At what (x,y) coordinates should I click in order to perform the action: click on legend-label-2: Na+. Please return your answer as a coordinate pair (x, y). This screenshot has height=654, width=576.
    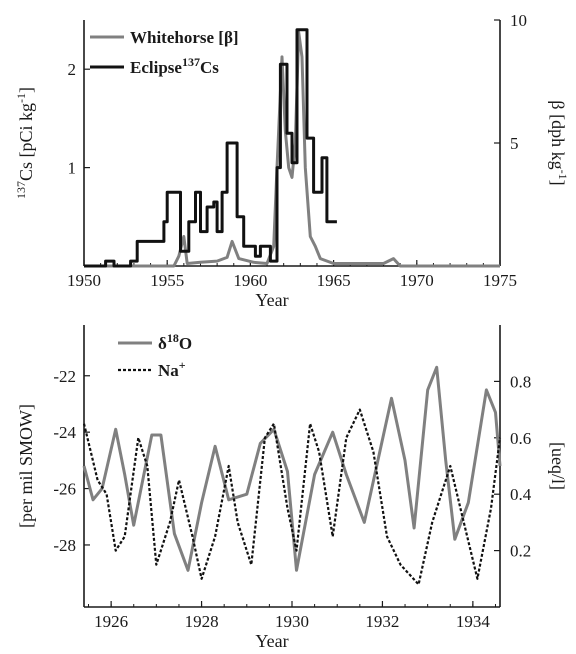
    Looking at the image, I should click on (172, 369).